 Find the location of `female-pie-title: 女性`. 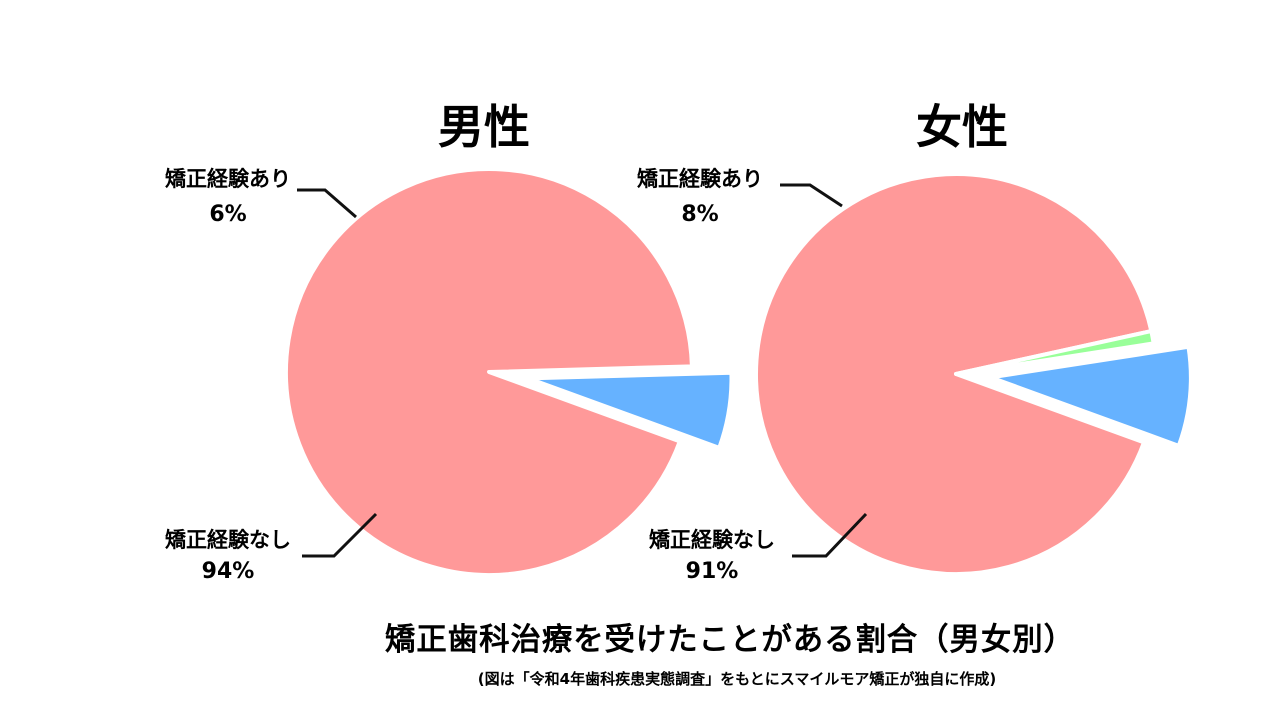

female-pie-title: 女性 is located at coordinates (962, 127).